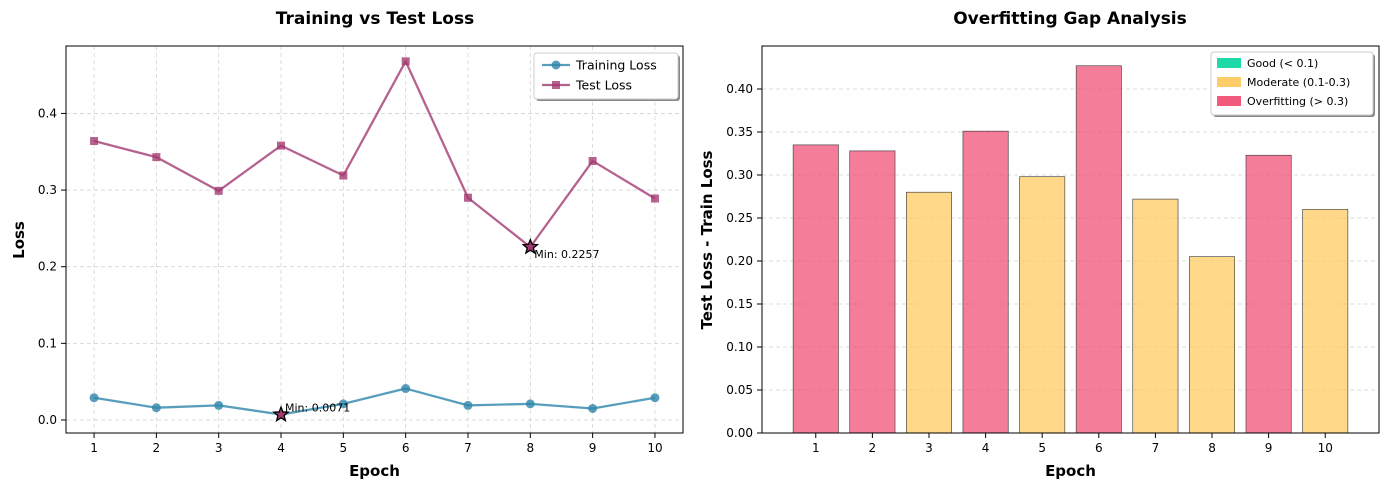 This screenshot has height=490, width=1389. Describe the element at coordinates (317, 408) in the screenshot. I see `chart1-annotation-label: Min: 0.0071` at that location.